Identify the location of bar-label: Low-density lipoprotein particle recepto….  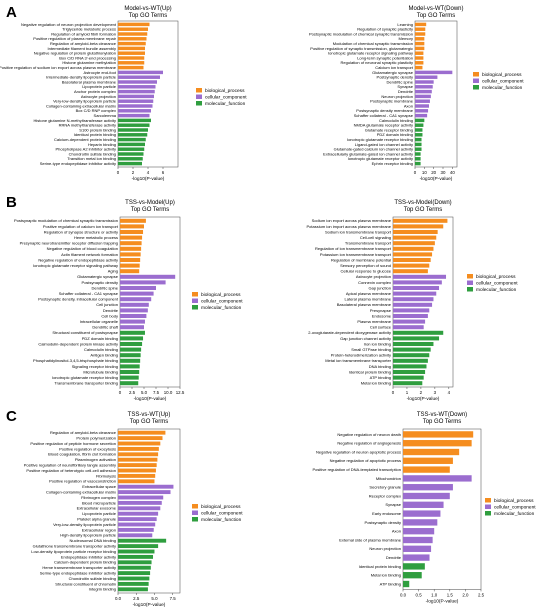
(73, 551).